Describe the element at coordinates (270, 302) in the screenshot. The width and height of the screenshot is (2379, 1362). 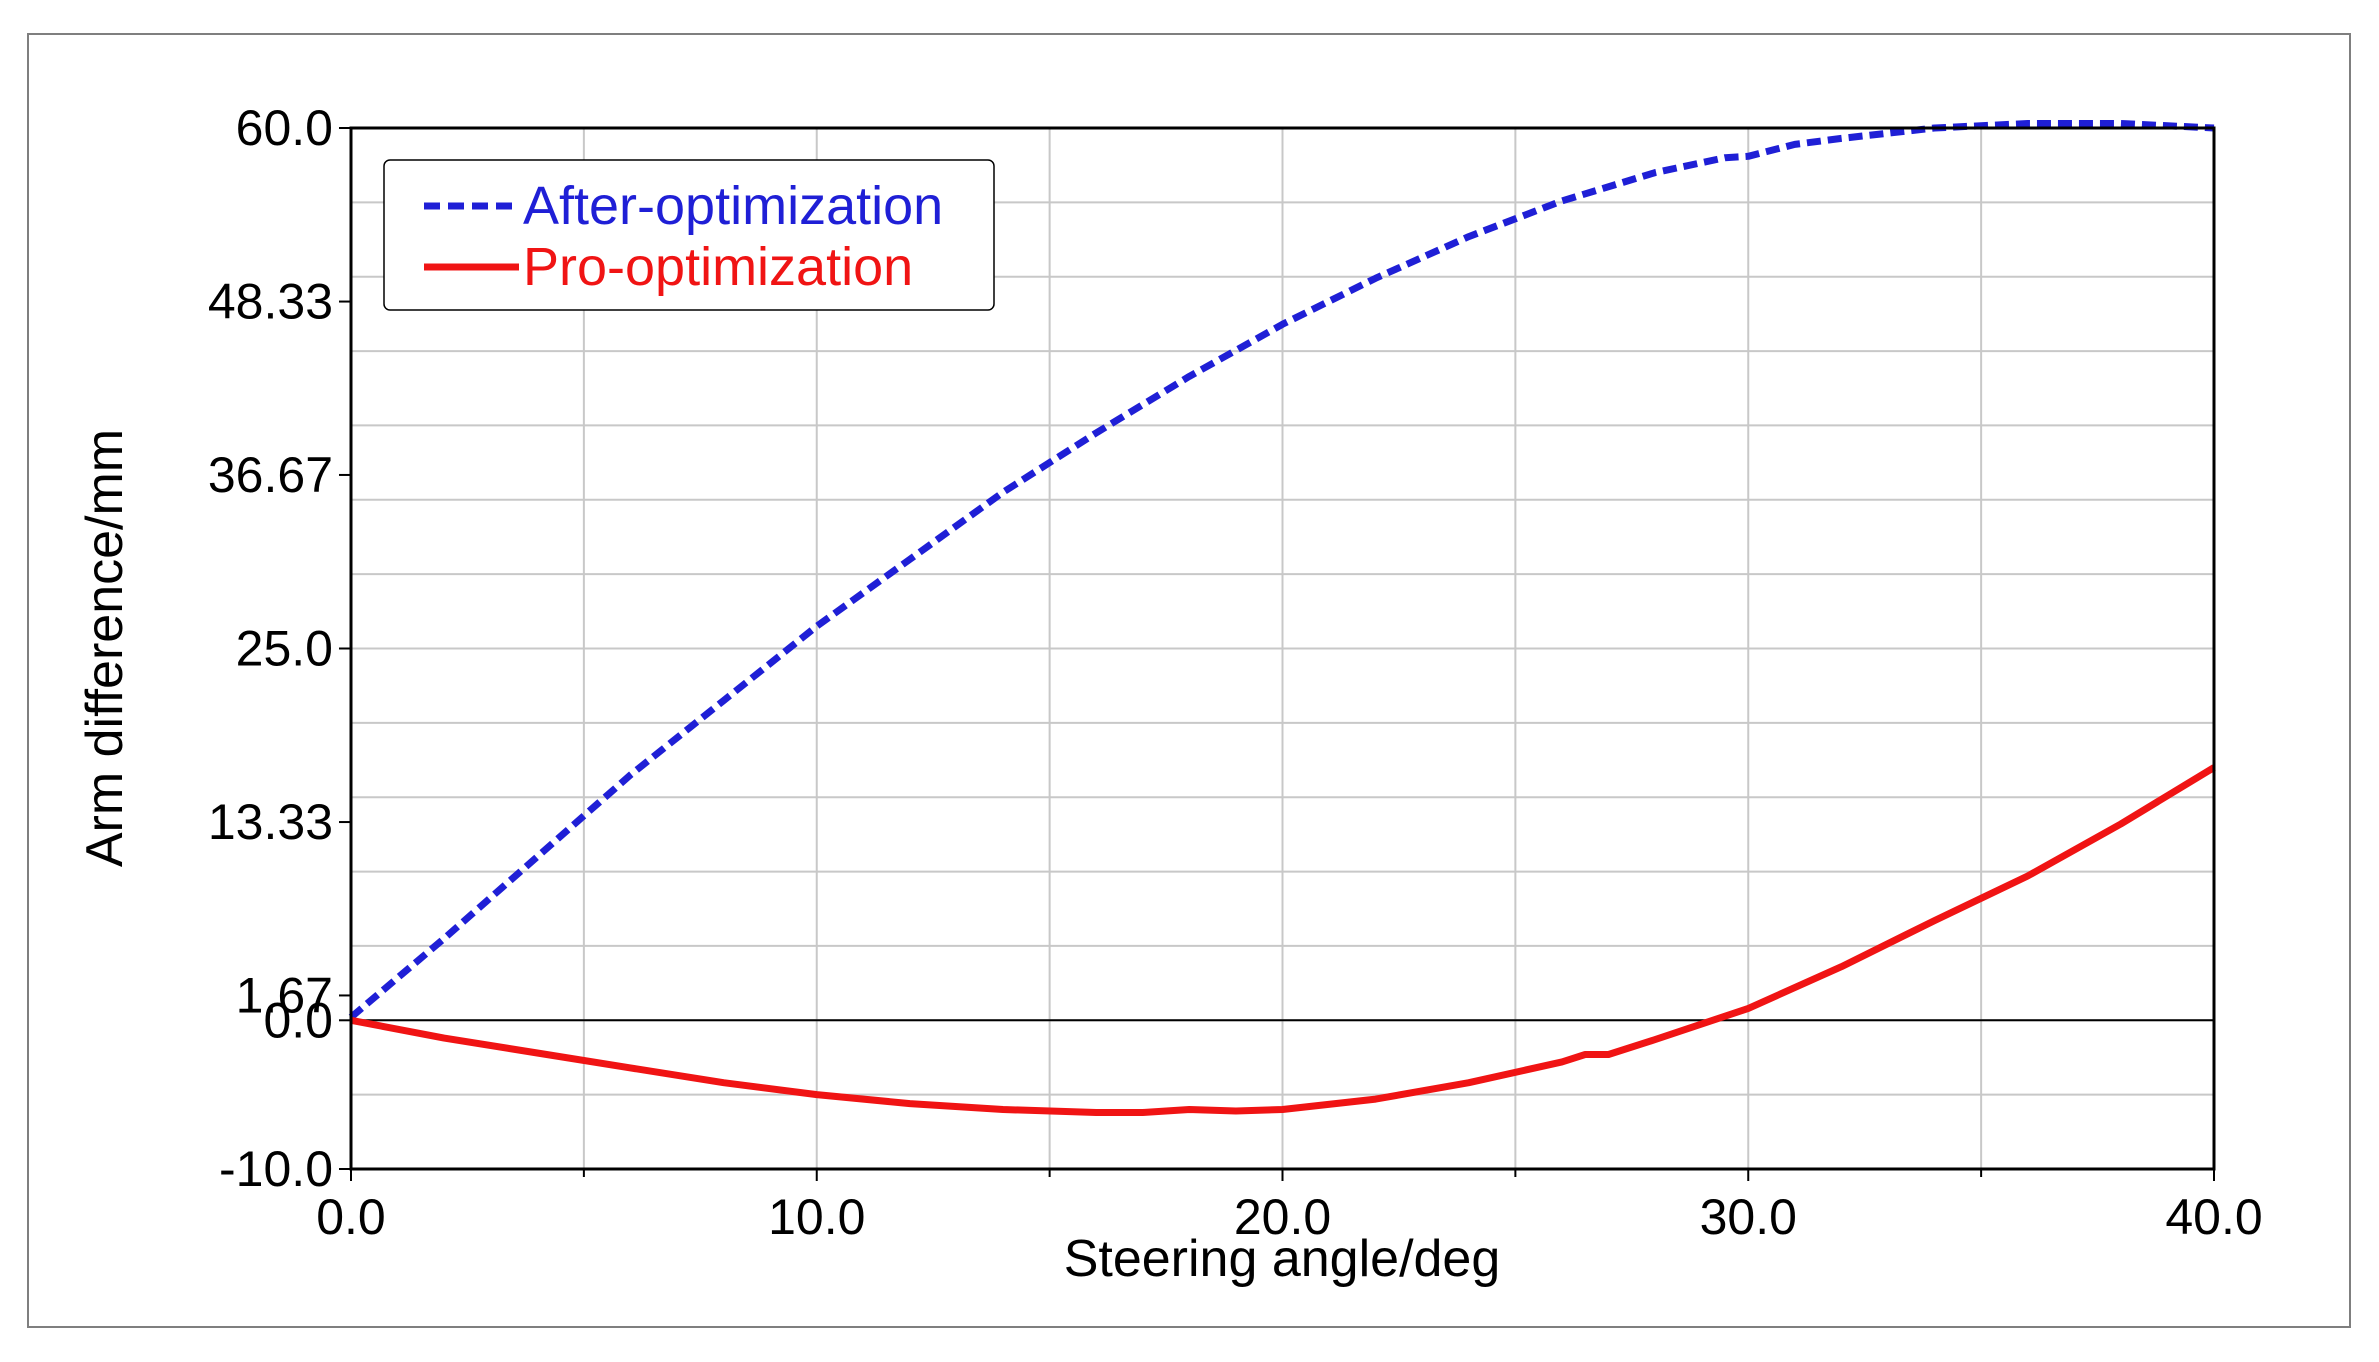
I see `y-tick-label: 48.33` at that location.